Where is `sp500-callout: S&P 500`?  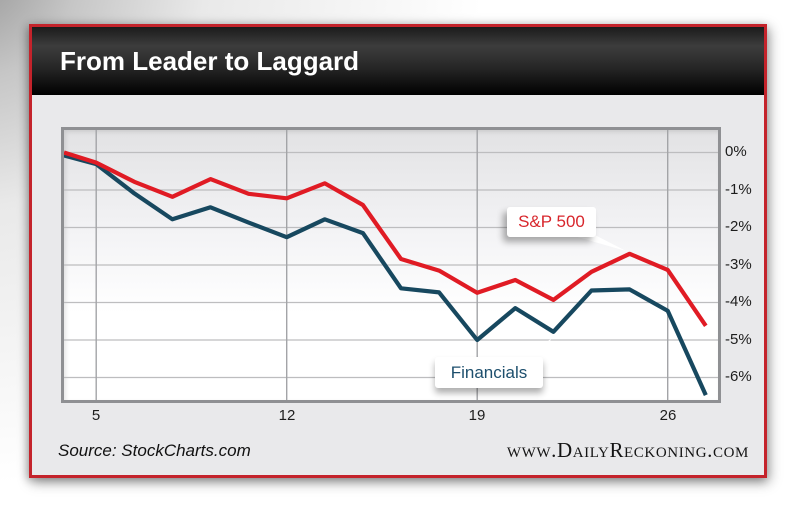
sp500-callout: S&P 500 is located at coordinates (551, 222).